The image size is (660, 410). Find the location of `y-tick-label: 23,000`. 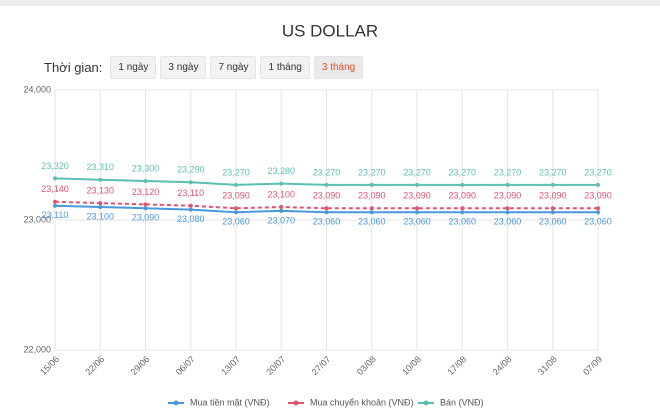

y-tick-label: 23,000 is located at coordinates (37, 219).